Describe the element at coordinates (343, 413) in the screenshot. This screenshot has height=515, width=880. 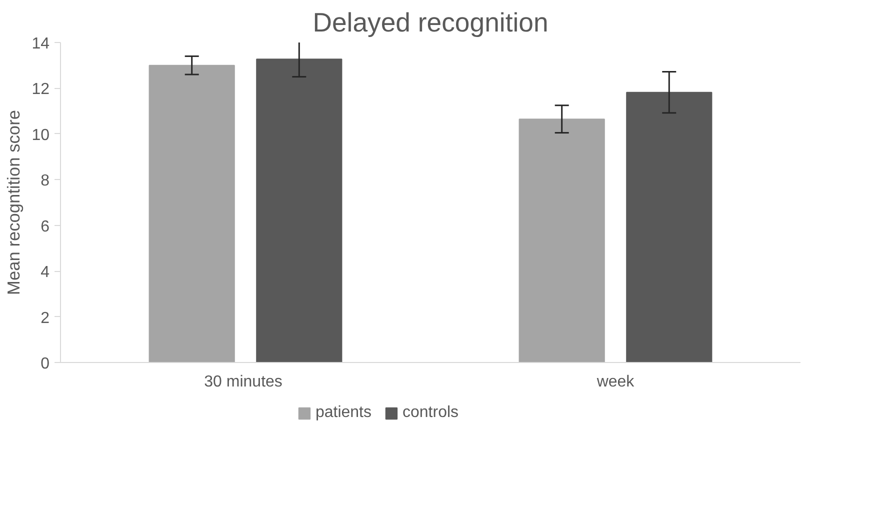
I see `legend-label: patients` at that location.